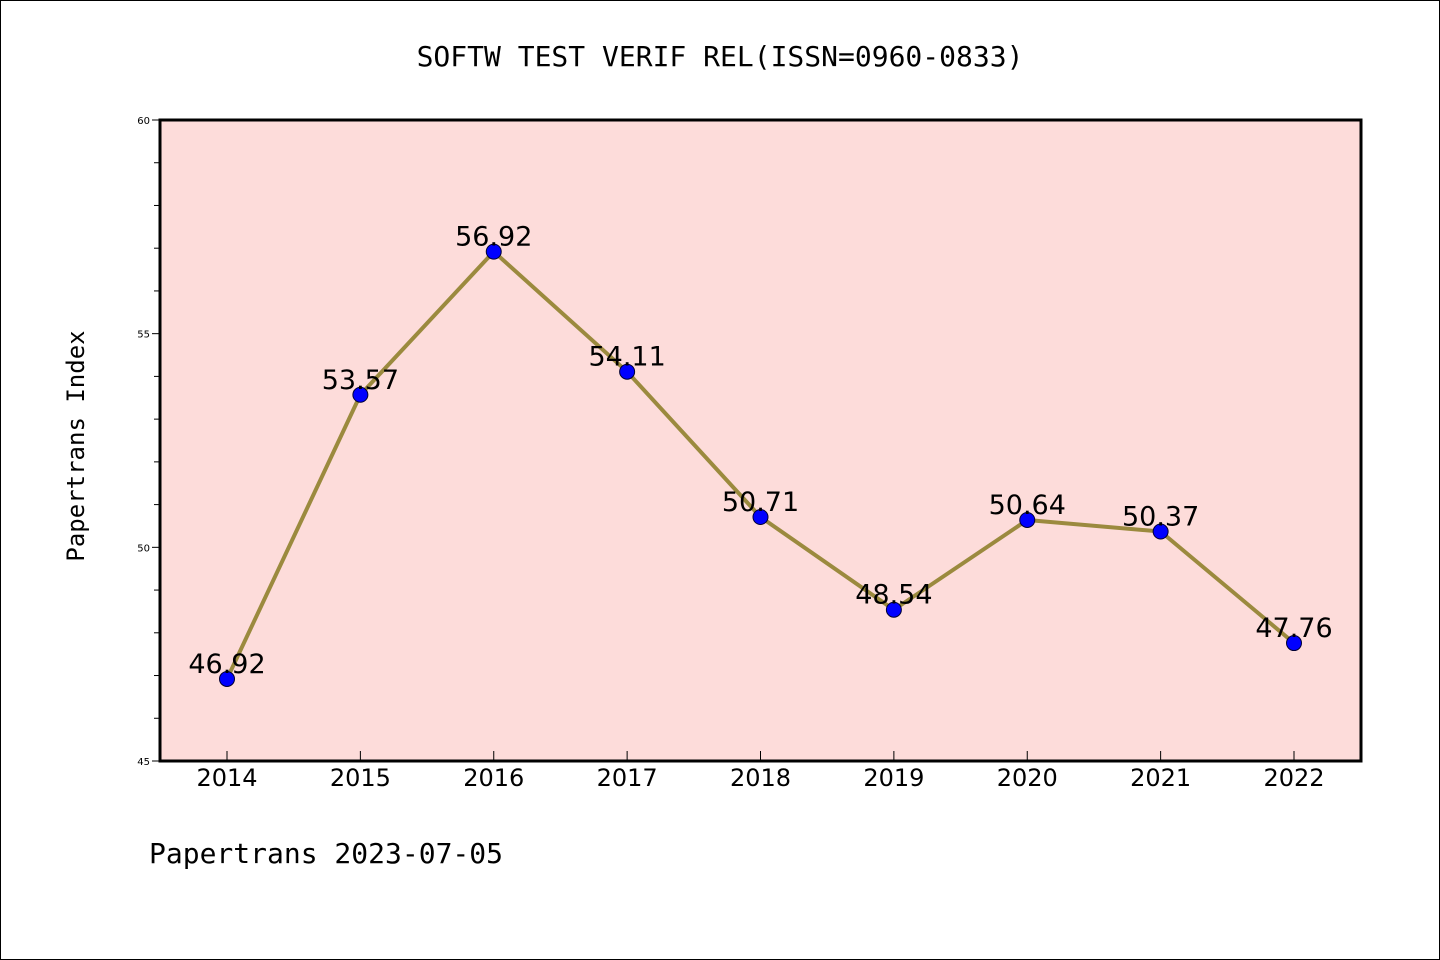 The image size is (1440, 960). What do you see at coordinates (360, 380) in the screenshot?
I see `data-label: 53.57` at bounding box center [360, 380].